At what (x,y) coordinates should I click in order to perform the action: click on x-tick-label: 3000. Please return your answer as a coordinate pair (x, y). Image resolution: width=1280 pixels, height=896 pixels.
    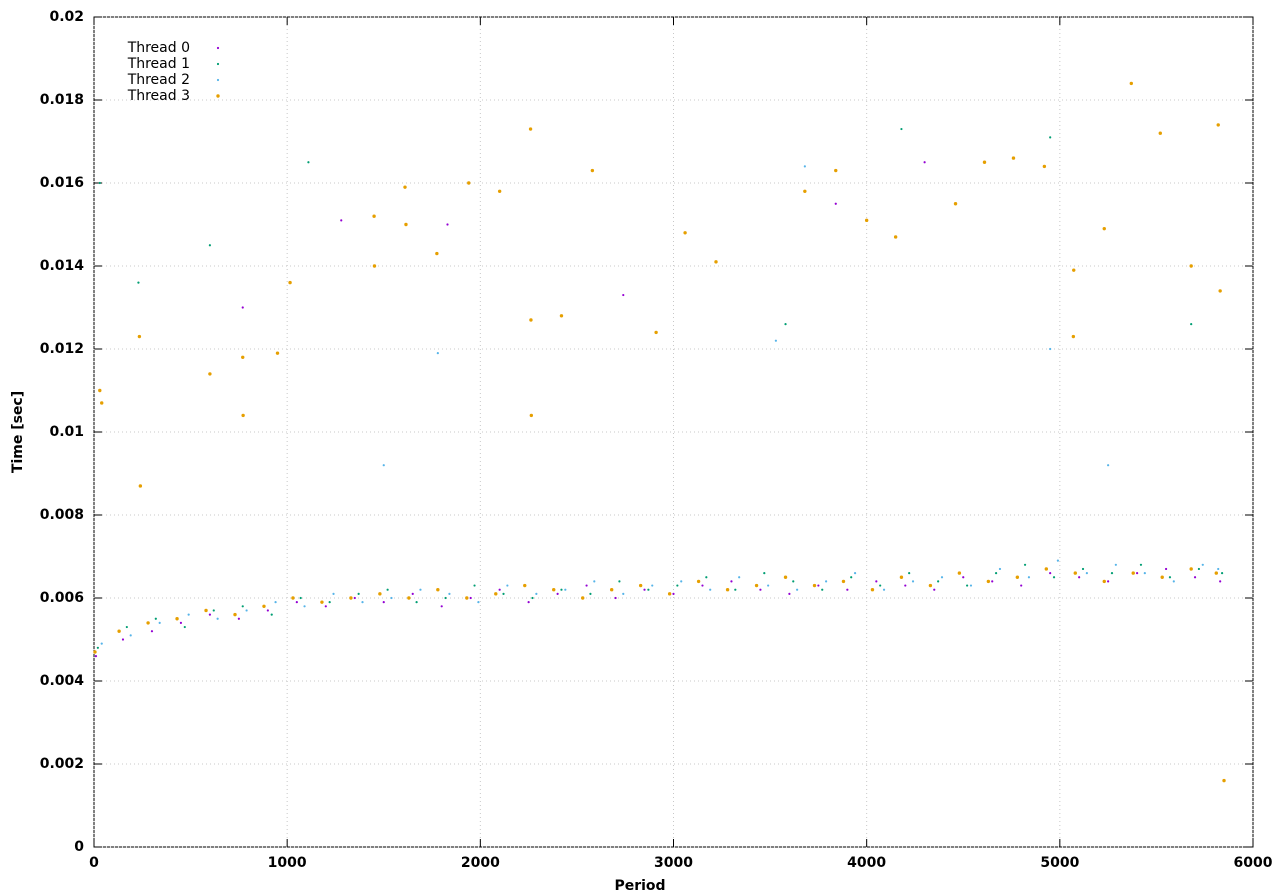
    Looking at the image, I should click on (673, 863).